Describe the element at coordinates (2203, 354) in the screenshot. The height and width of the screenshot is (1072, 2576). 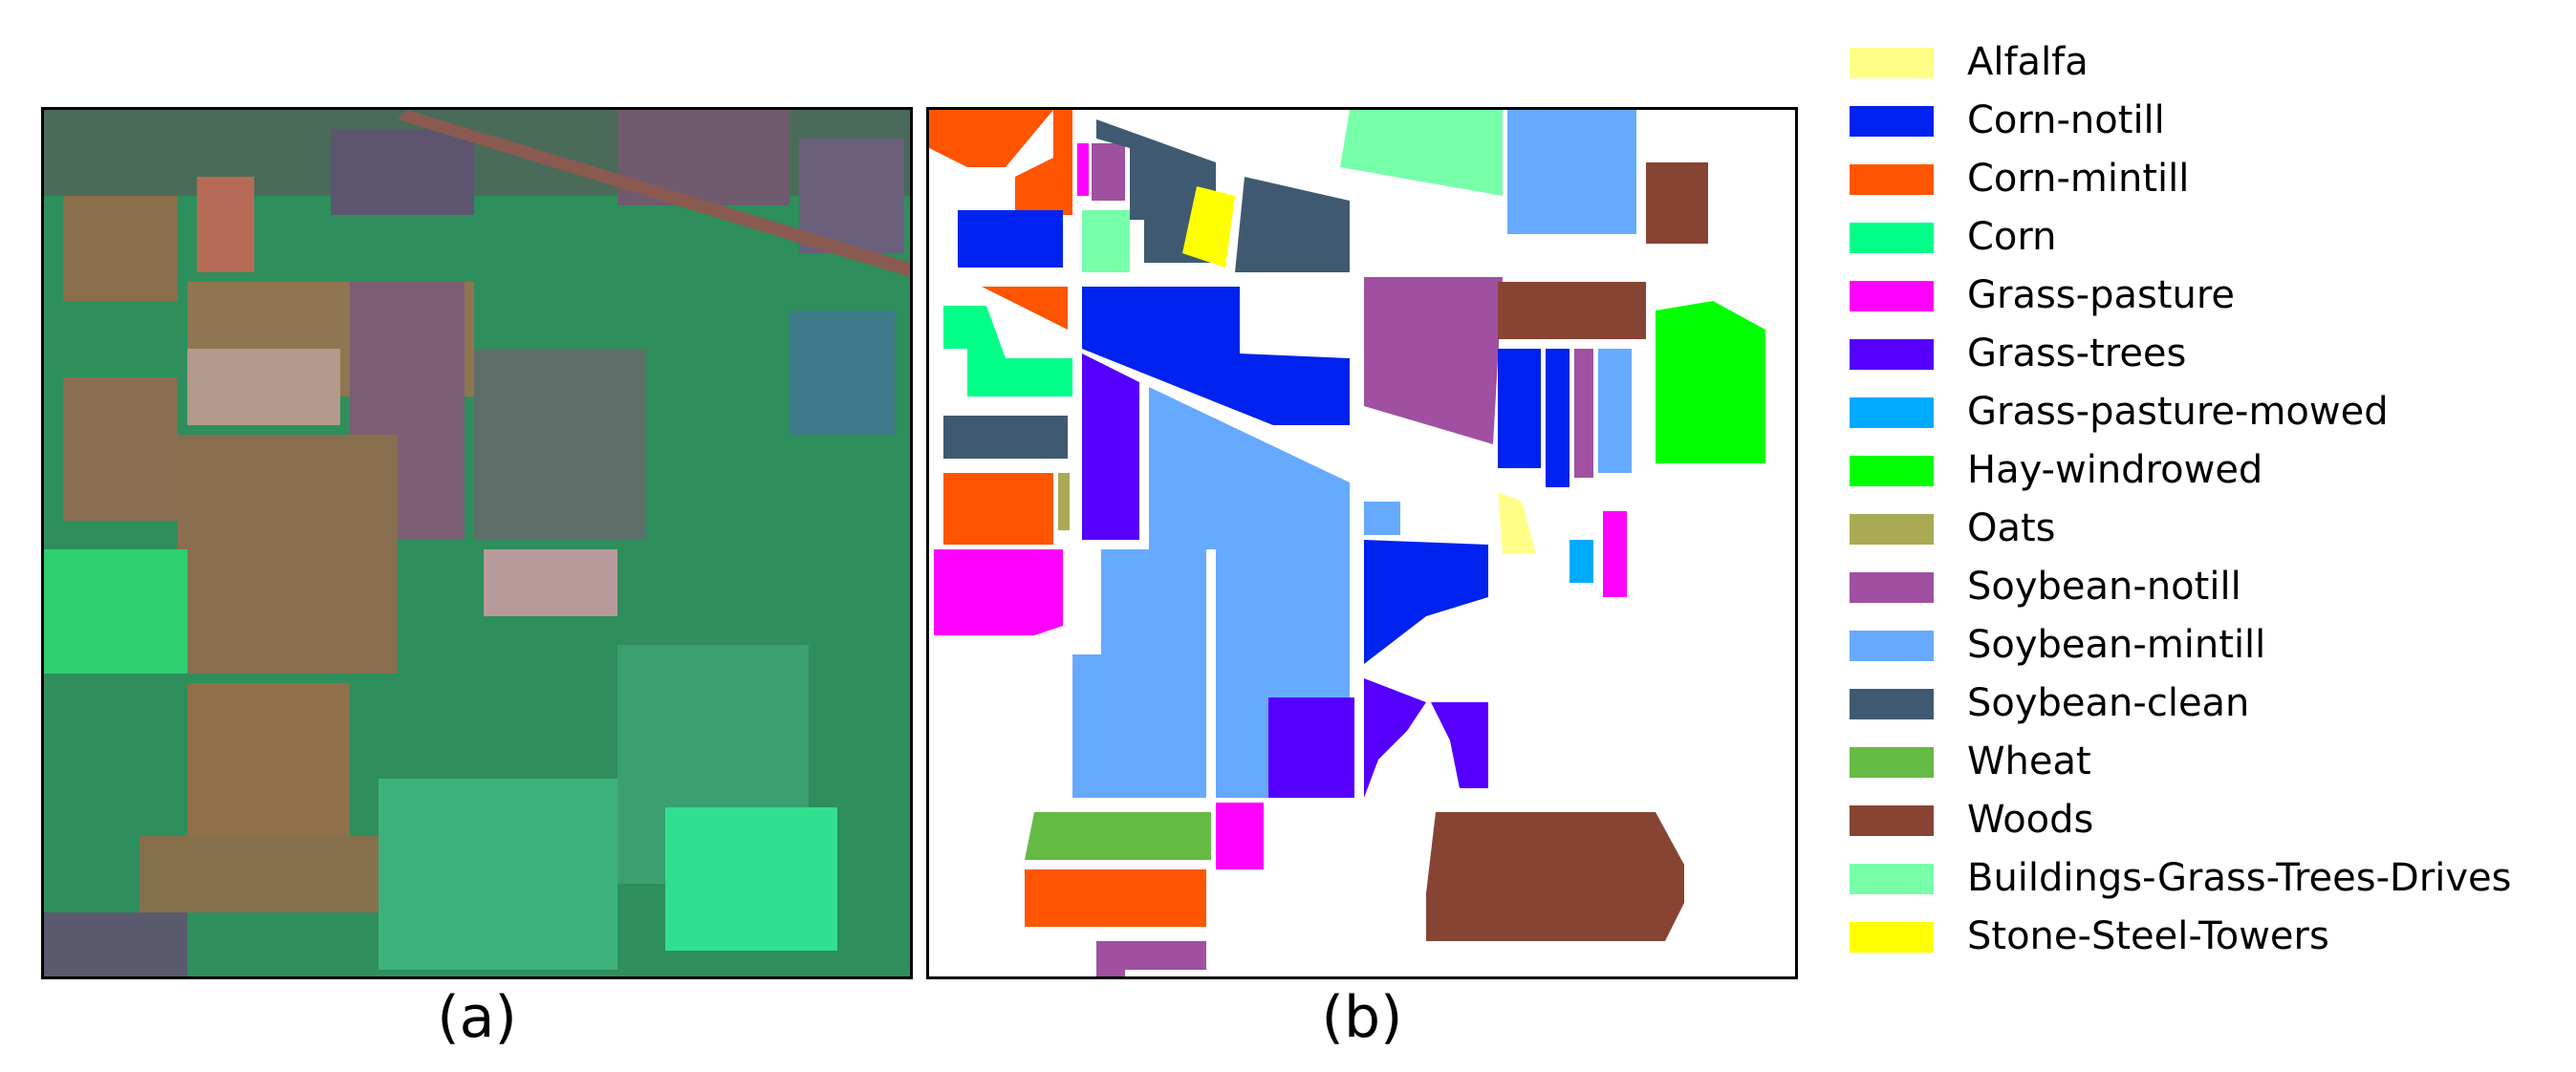
I see `legend-item: Grass-trees` at that location.